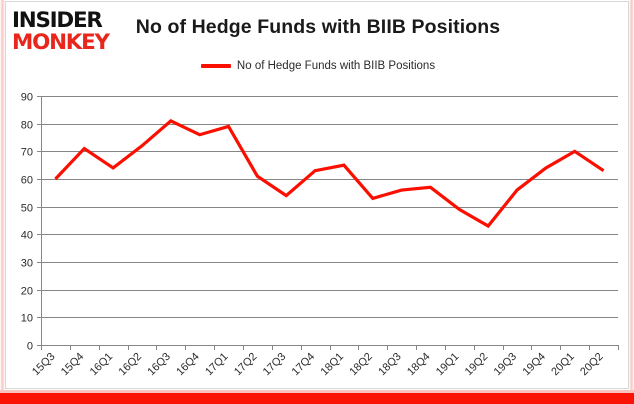  Describe the element at coordinates (27, 236) in the screenshot. I see `y-axis-tick-label: 40` at that location.